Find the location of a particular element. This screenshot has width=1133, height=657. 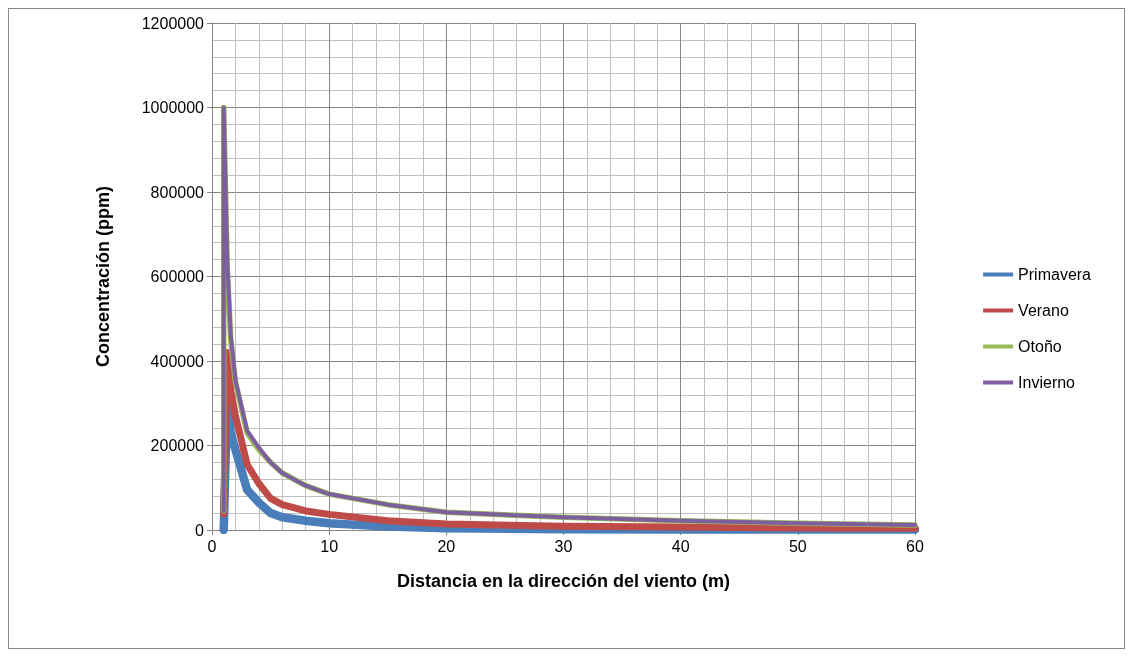

y-tick-label: 0 is located at coordinates (200, 530).